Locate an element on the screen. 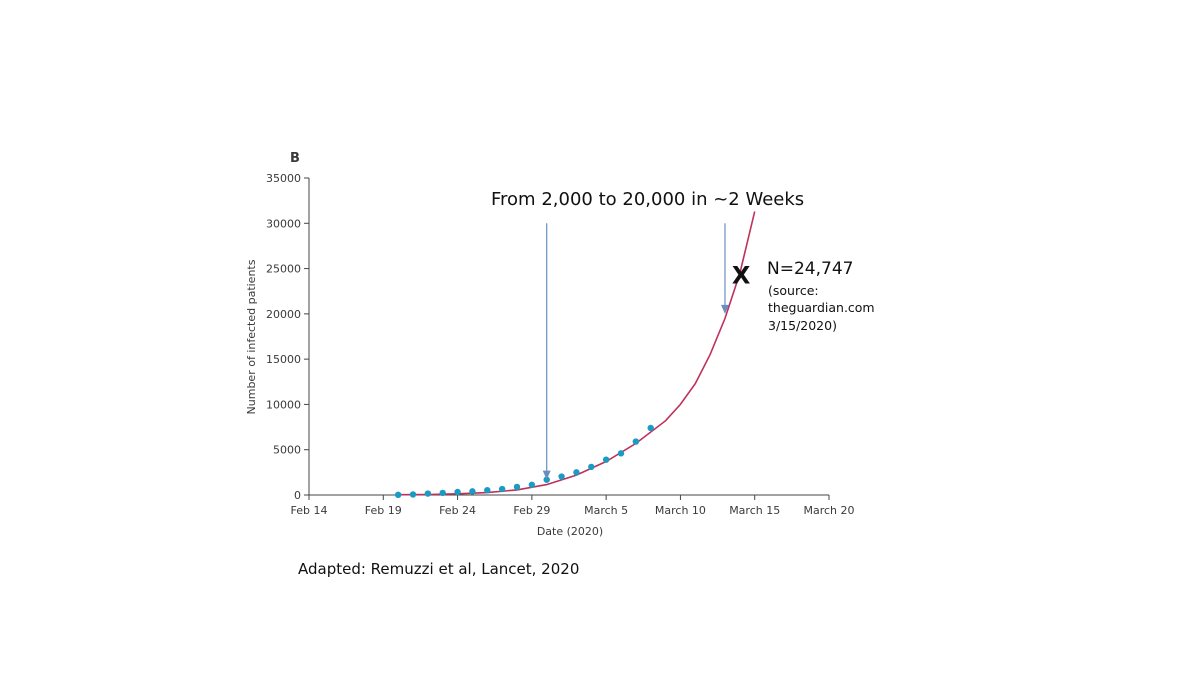 The height and width of the screenshot is (675, 1200). source-line-2: theguardian.com is located at coordinates (821, 307).